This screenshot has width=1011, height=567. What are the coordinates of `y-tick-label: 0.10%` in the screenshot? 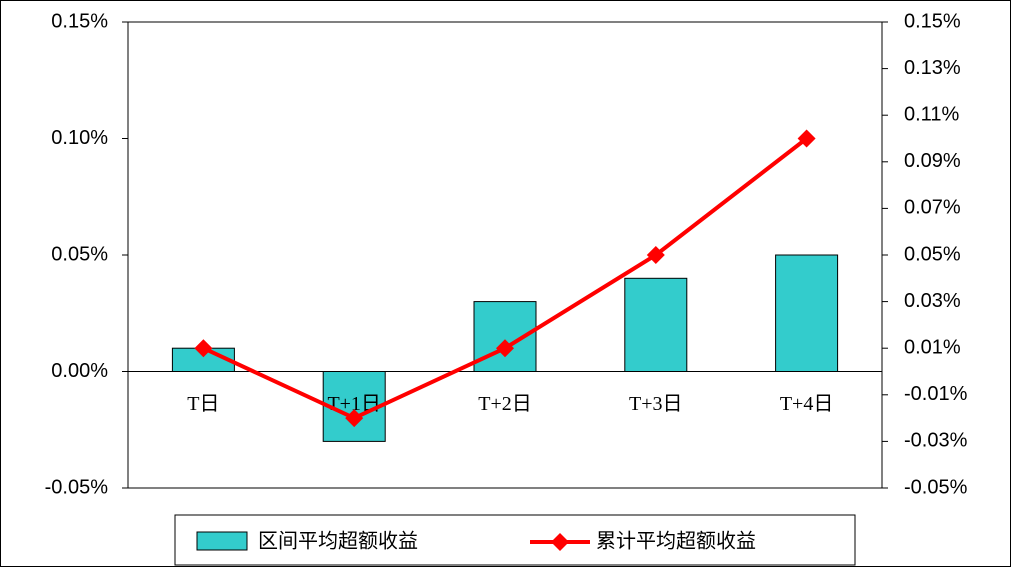 It's located at (79, 138).